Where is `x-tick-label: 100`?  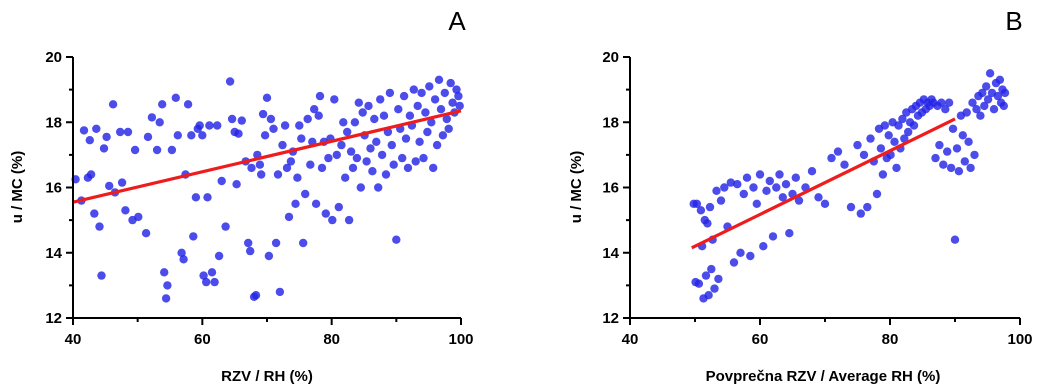
x-tick-label: 100 is located at coordinates (1019, 339).